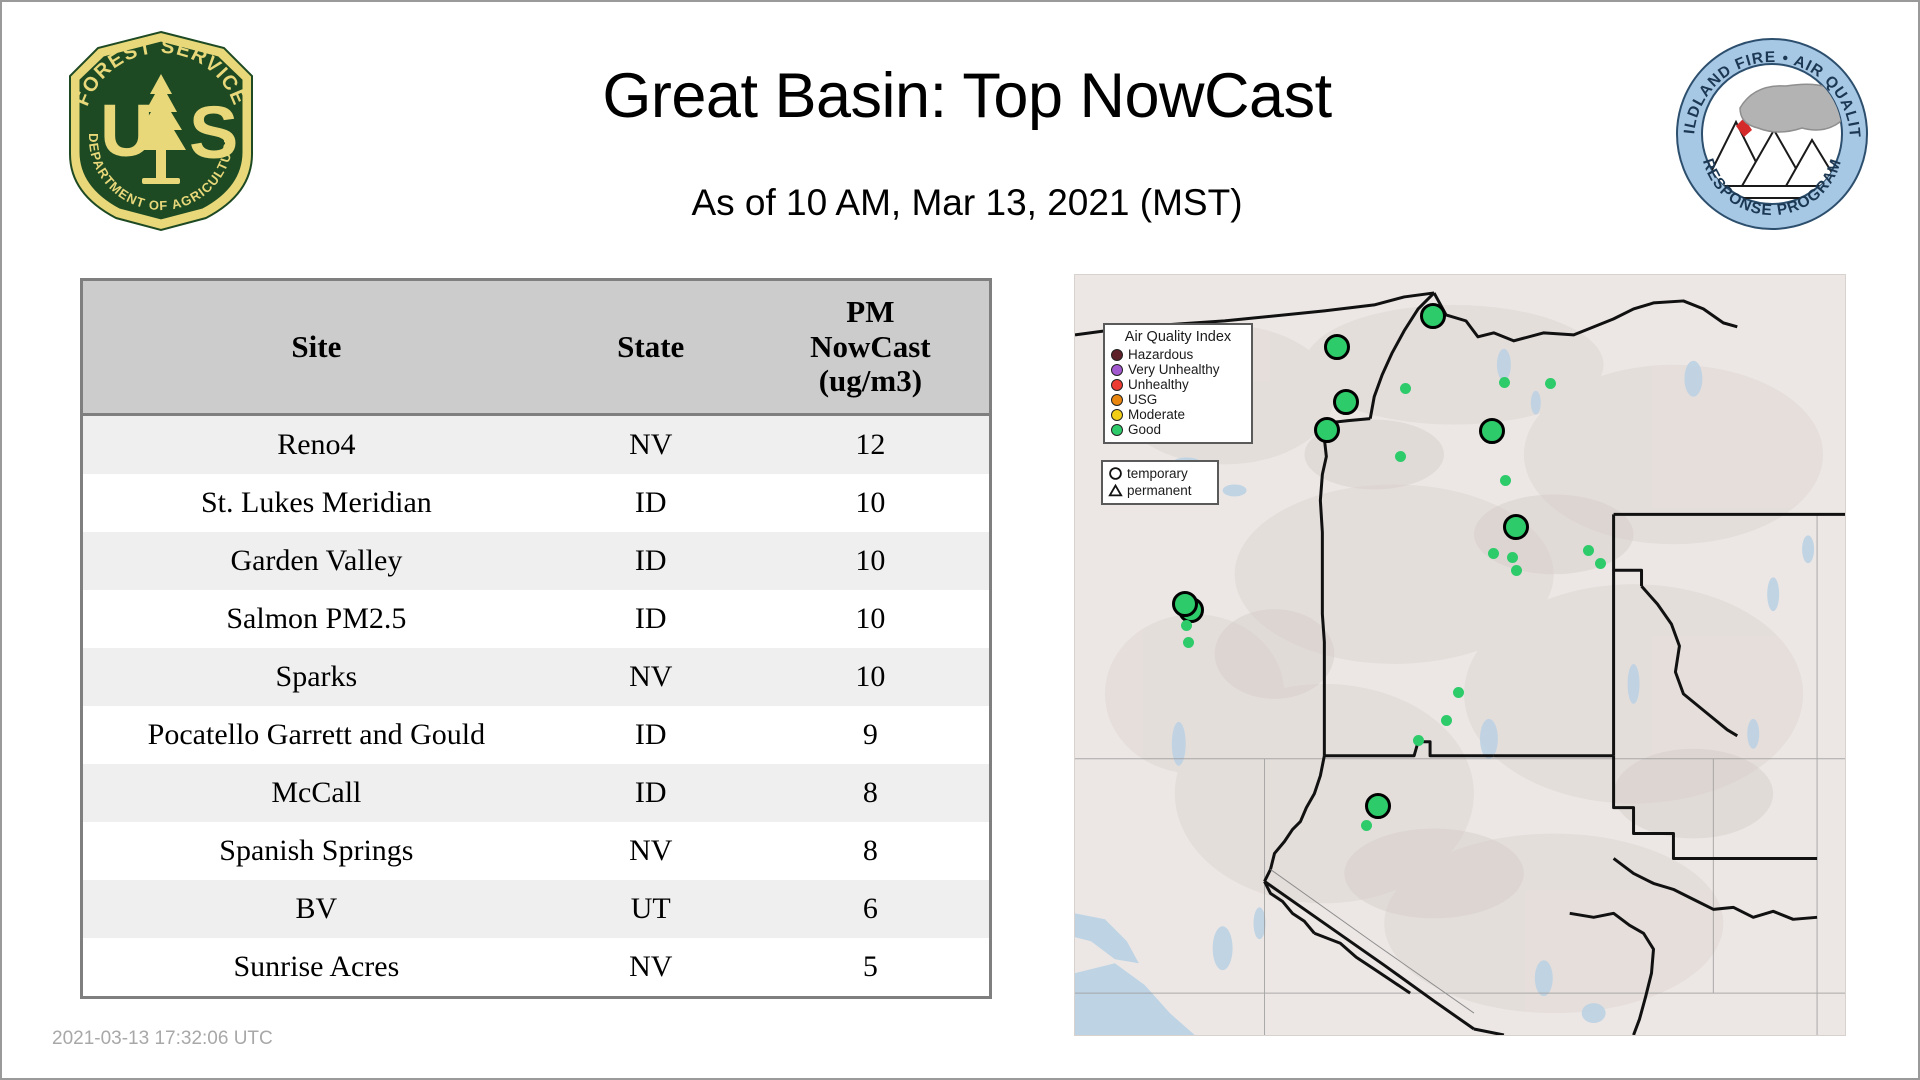 Image resolution: width=1920 pixels, height=1080 pixels. Describe the element at coordinates (1143, 399) in the screenshot. I see `legend-label-usg: USG` at that location.